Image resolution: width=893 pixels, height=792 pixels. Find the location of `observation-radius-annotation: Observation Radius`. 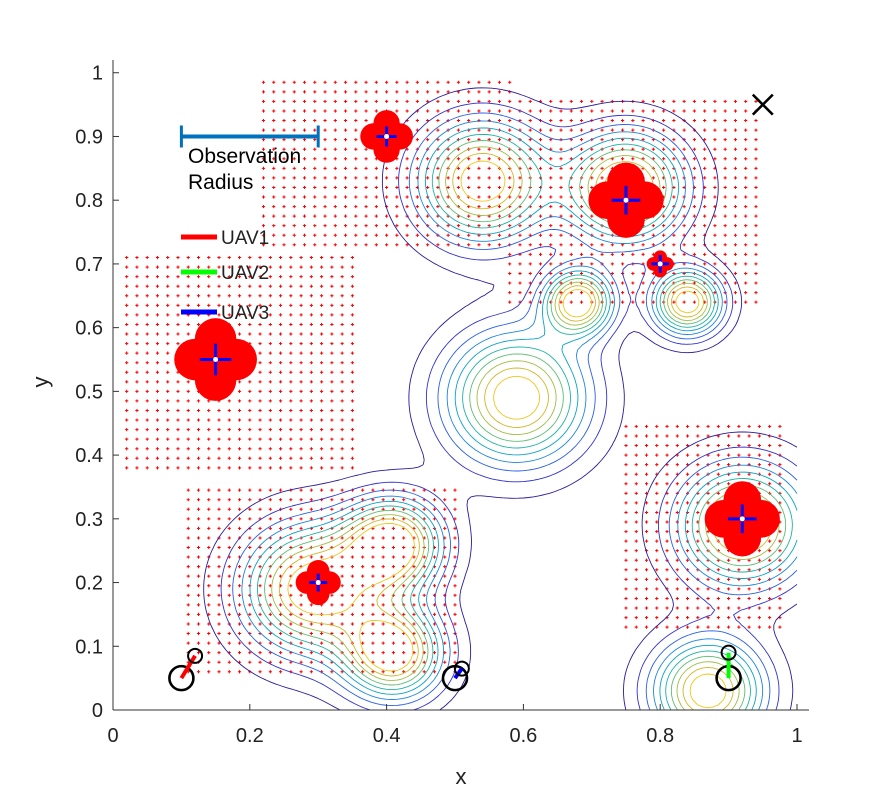

observation-radius-annotation: Observation Radius is located at coordinates (249, 159).